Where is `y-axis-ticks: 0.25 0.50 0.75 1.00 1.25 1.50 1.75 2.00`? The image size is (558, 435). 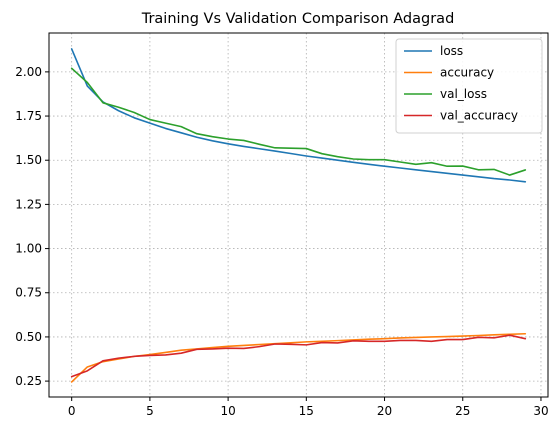
y-axis-ticks: 0.25 0.50 0.75 1.00 1.25 1.50 1.75 2.00 is located at coordinates (32, 226).